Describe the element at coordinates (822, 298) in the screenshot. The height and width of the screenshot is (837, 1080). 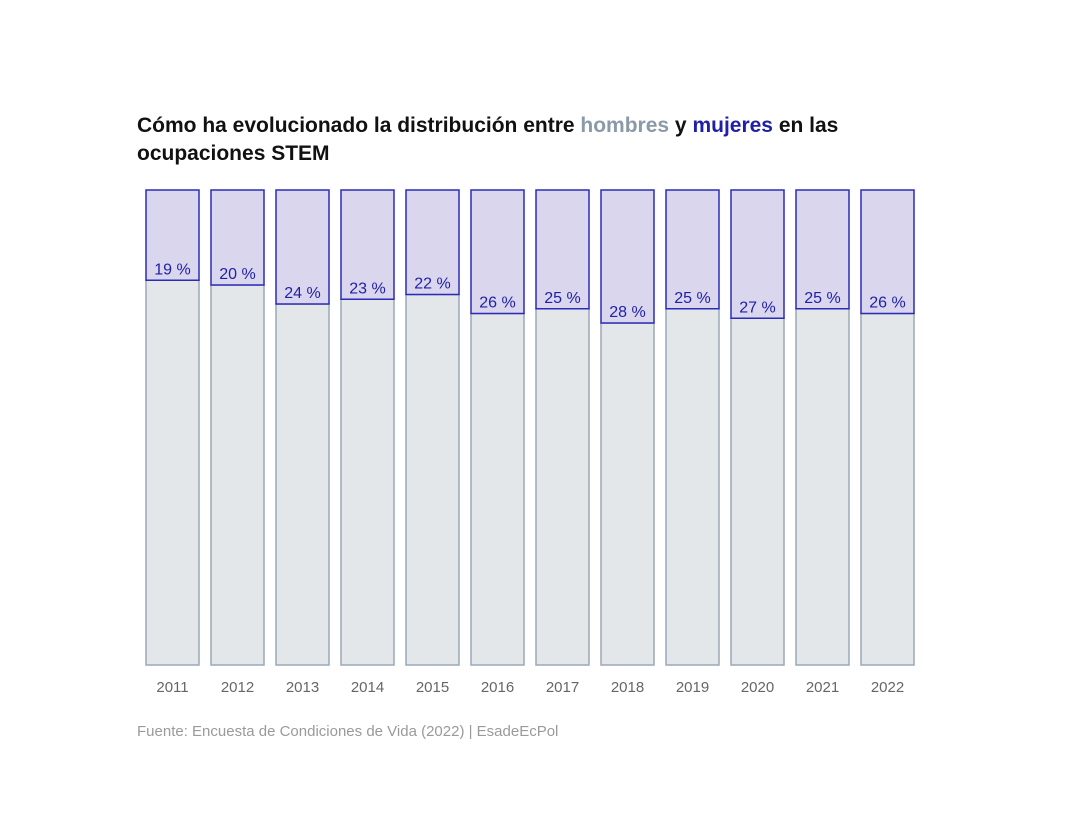
I see `data-label-2021: 25 %` at that location.